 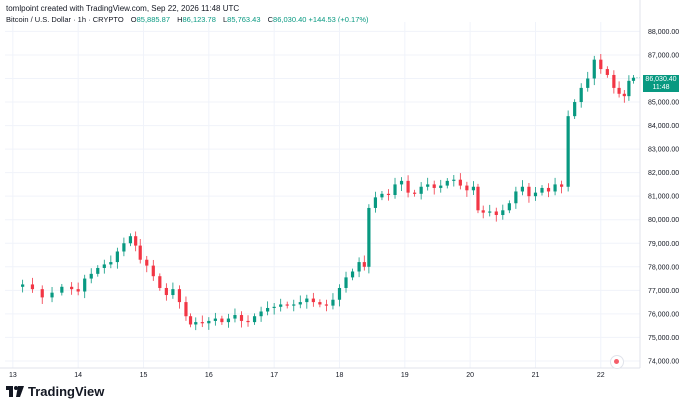 What do you see at coordinates (270, 19) in the screenshot?
I see `close-label: C` at bounding box center [270, 19].